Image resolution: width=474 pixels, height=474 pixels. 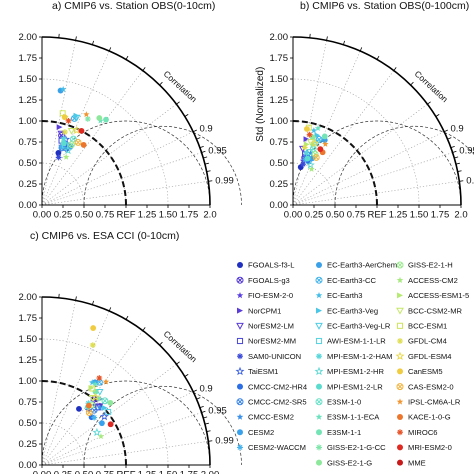 I want to click on legend-item: FGOALS-g3, so click(x=263, y=280).